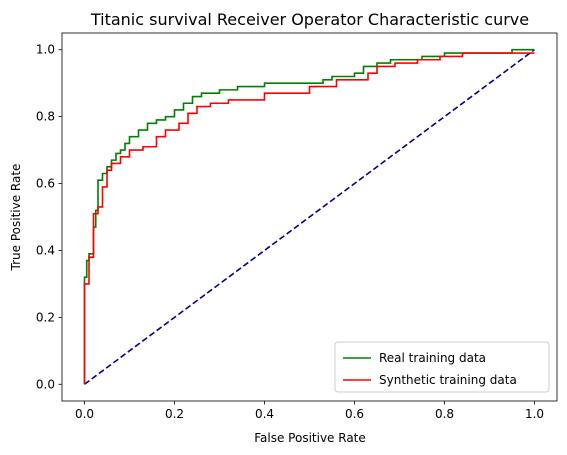 Image resolution: width=567 pixels, height=455 pixels. I want to click on y-tick-label: 0.2, so click(45, 317).